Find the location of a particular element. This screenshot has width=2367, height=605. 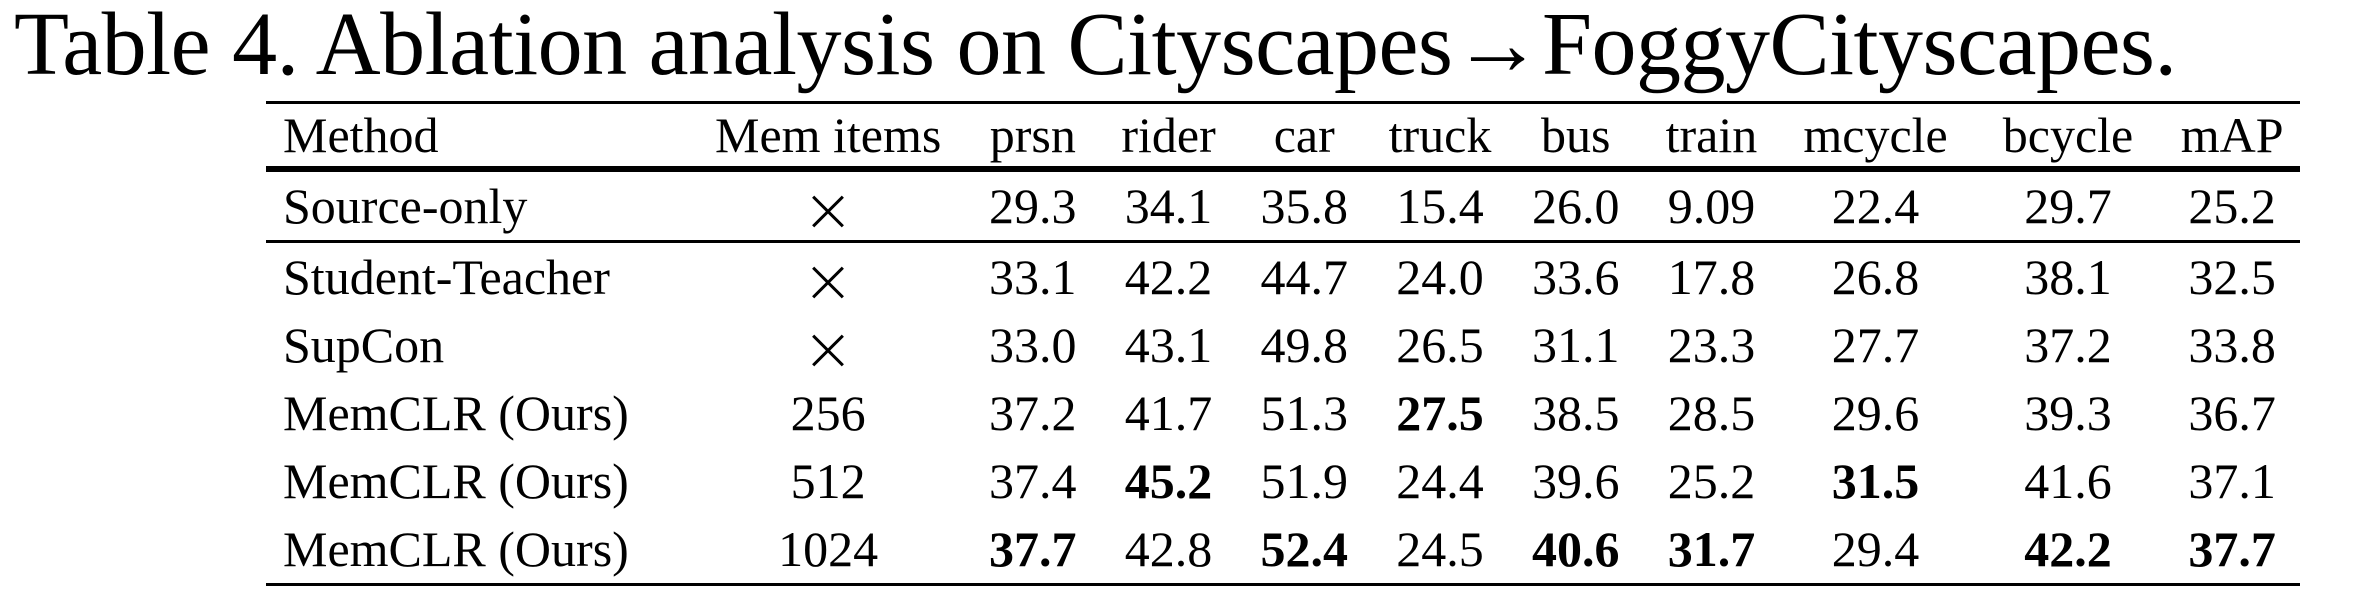

value-cell-mcycle: 26.8 is located at coordinates (1875, 277).